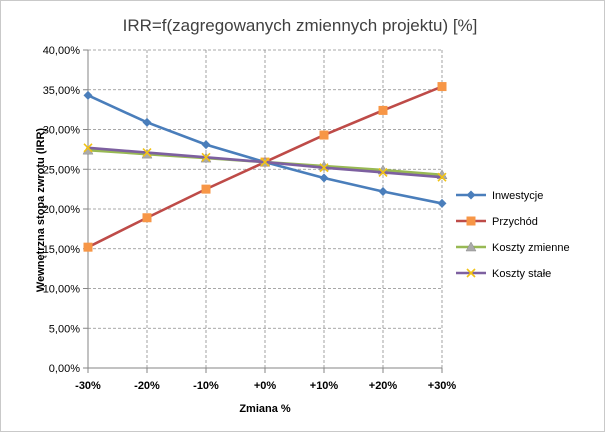 The image size is (605, 432). I want to click on y-tick-label: 10,00%, so click(62, 290).